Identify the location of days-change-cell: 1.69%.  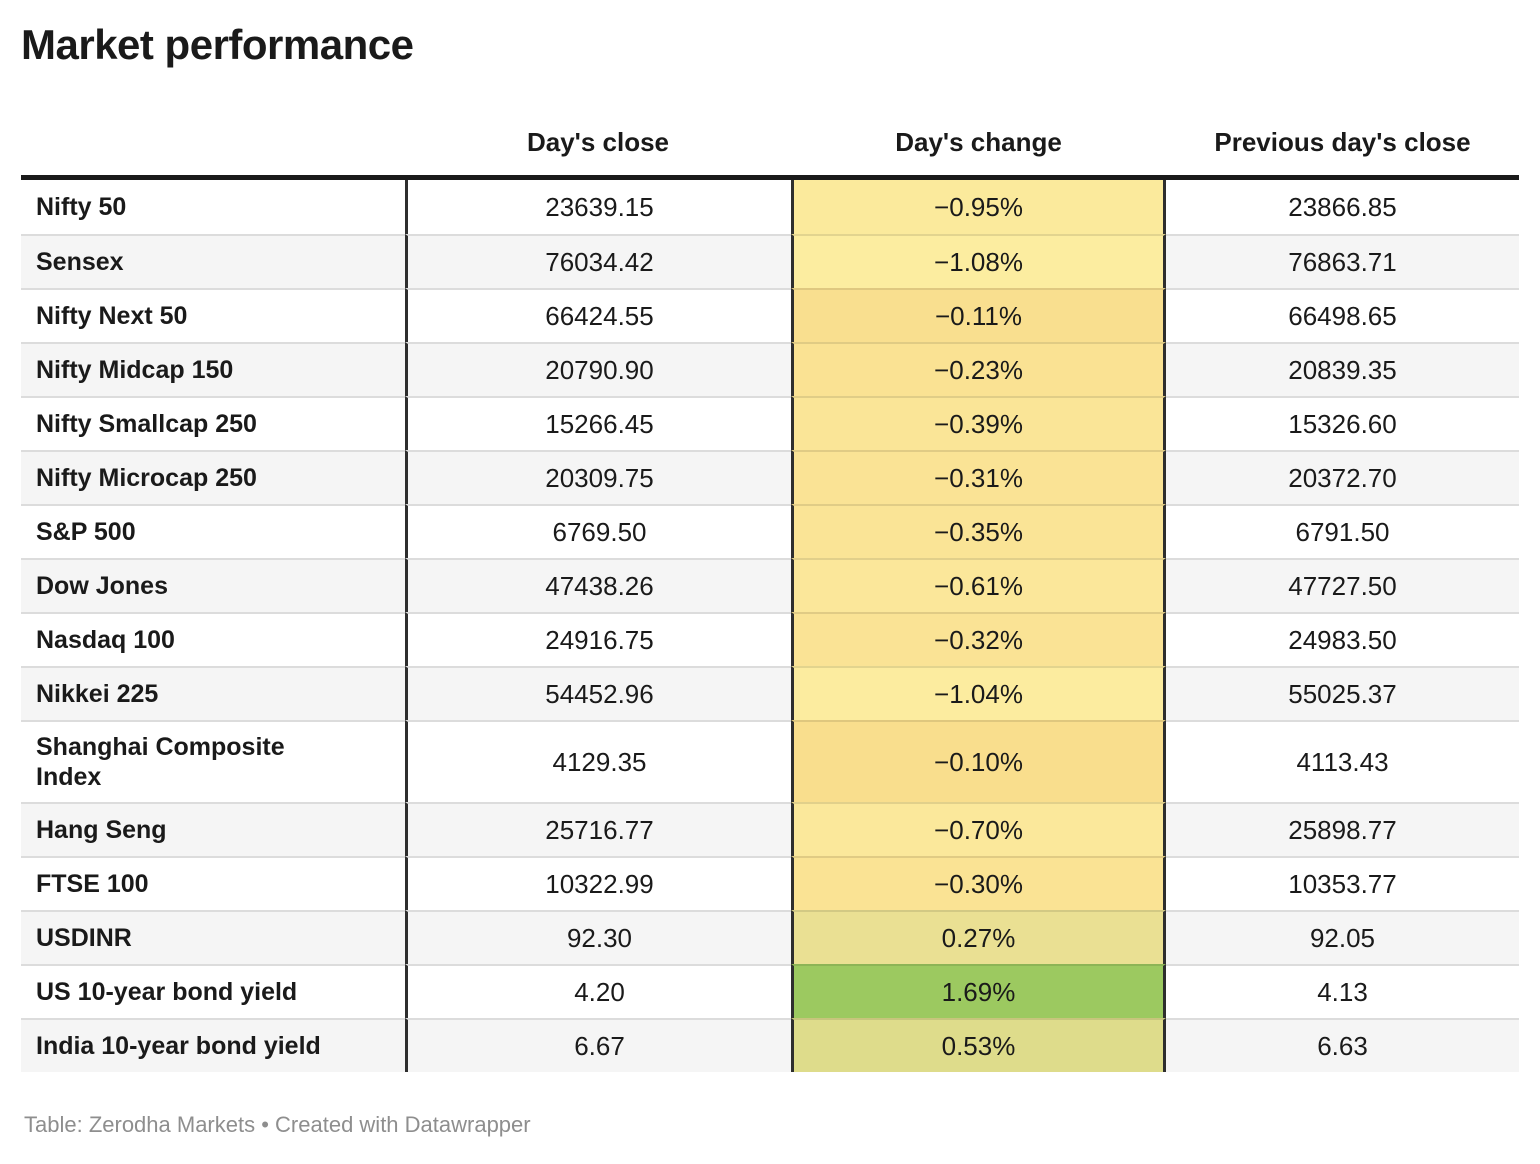
(978, 991).